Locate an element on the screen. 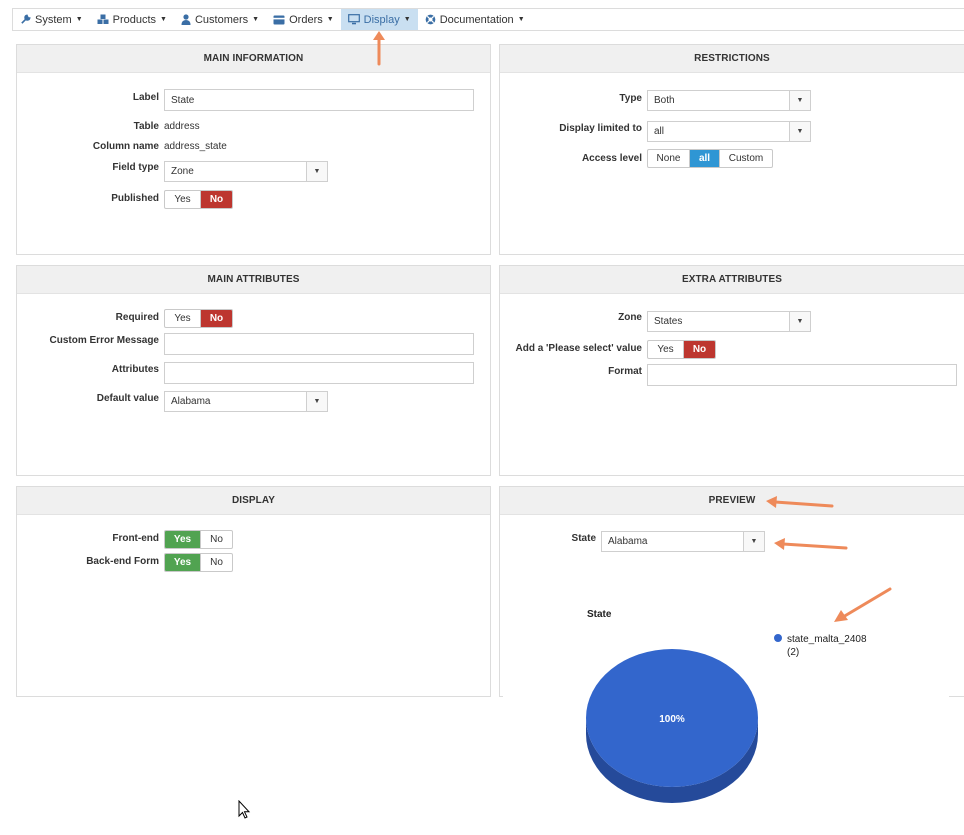 This screenshot has width=964, height=835. published-yes-button: Yes is located at coordinates (183, 199).